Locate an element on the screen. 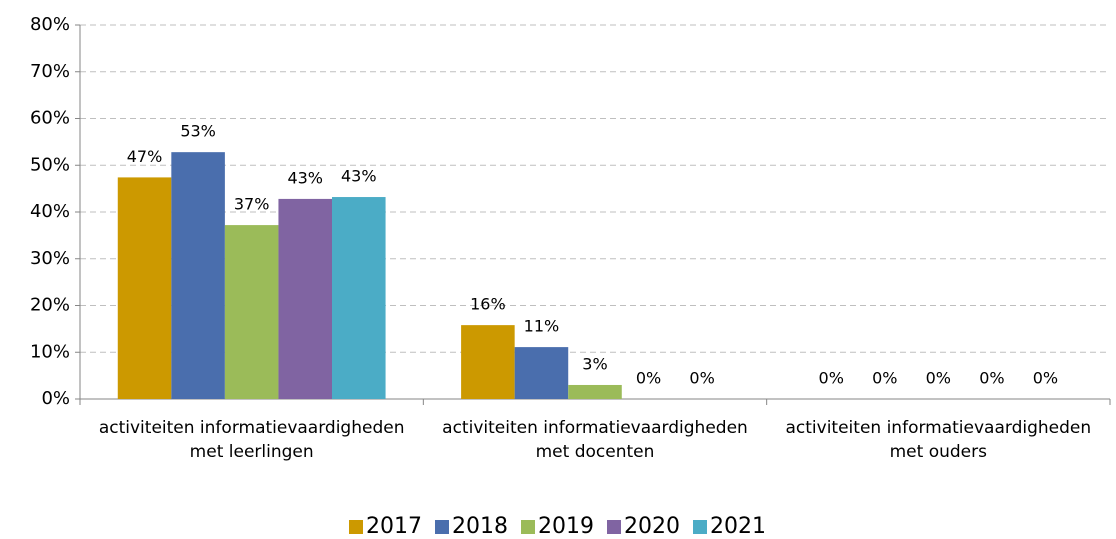 The image size is (1116, 539). legend-label: 2021 is located at coordinates (738, 526).